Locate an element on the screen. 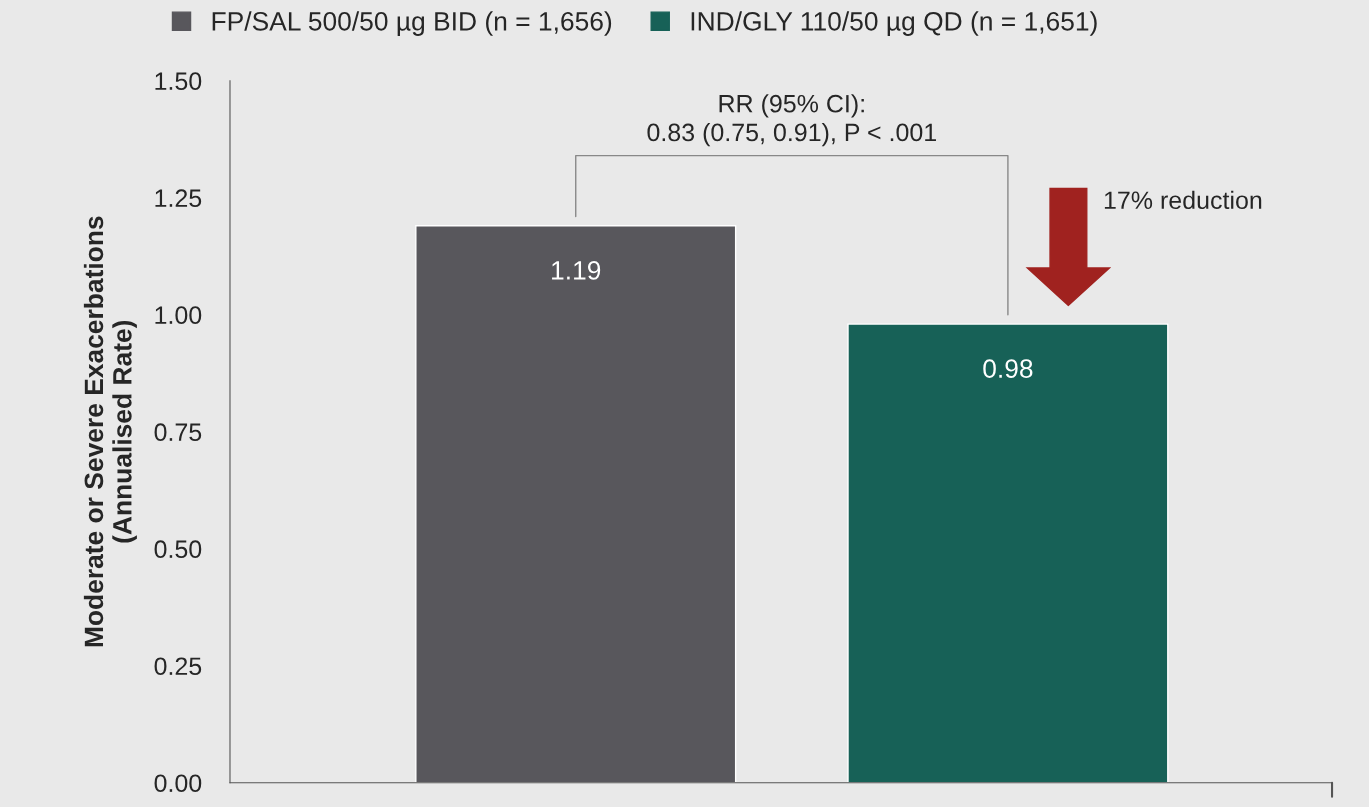  y-tick-label: 0.00 is located at coordinates (178, 783).